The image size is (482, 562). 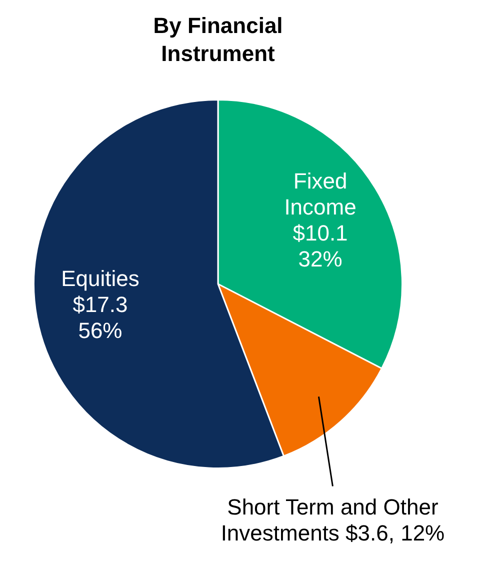 I want to click on slice-label: Equities, so click(x=100, y=278).